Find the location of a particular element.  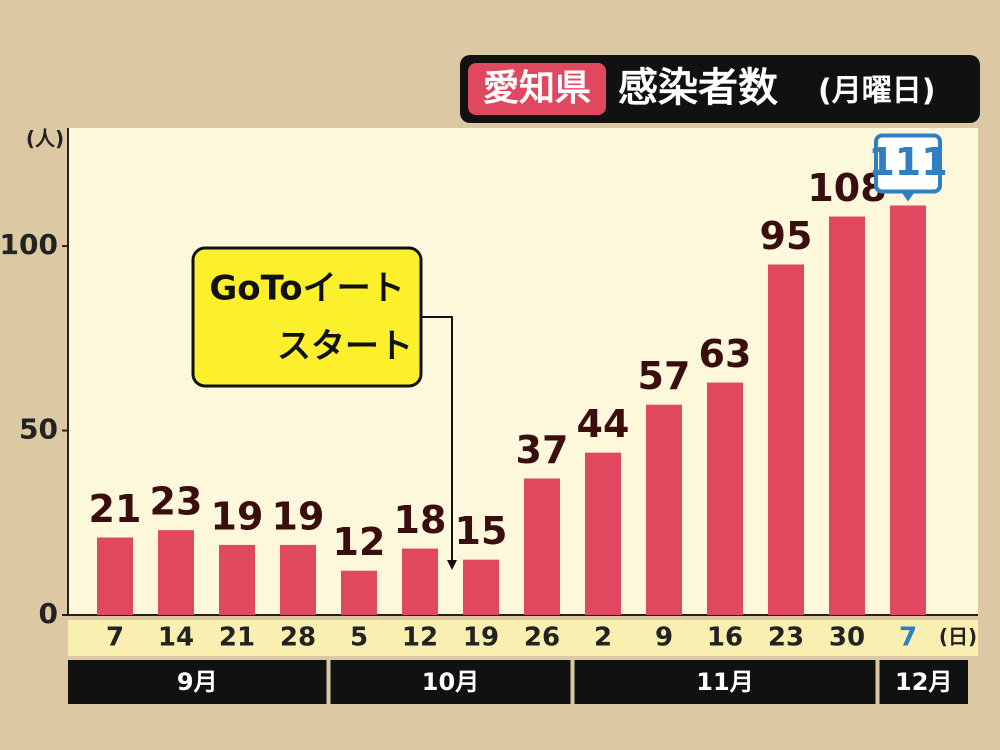

annotation-arrow is located at coordinates (437, 439).